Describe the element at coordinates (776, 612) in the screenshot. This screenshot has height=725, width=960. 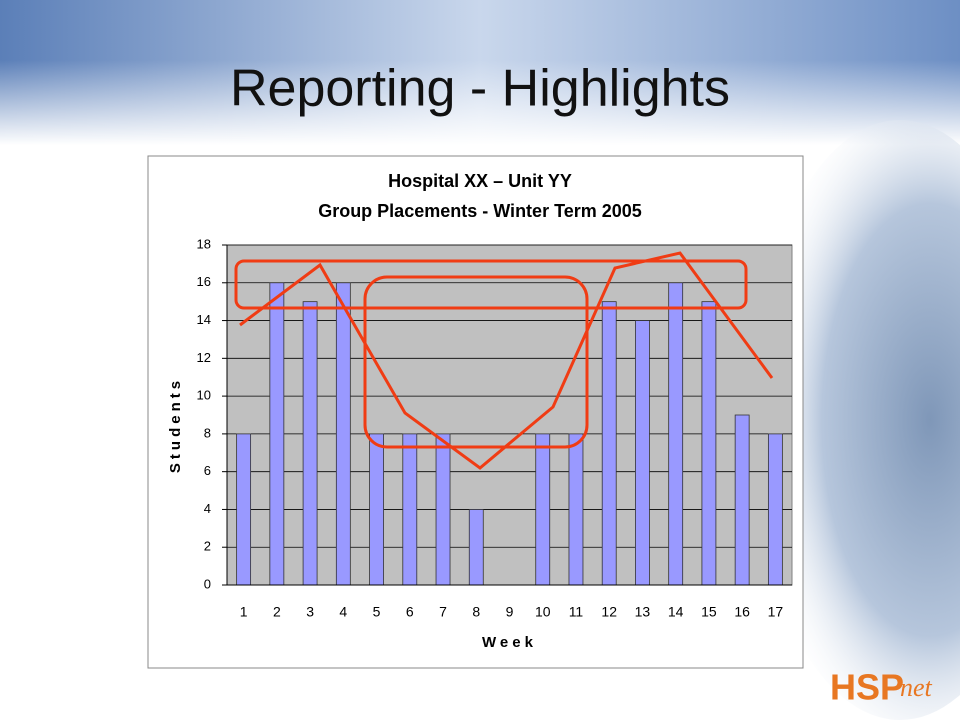
I see `x-tick-label: 17` at that location.